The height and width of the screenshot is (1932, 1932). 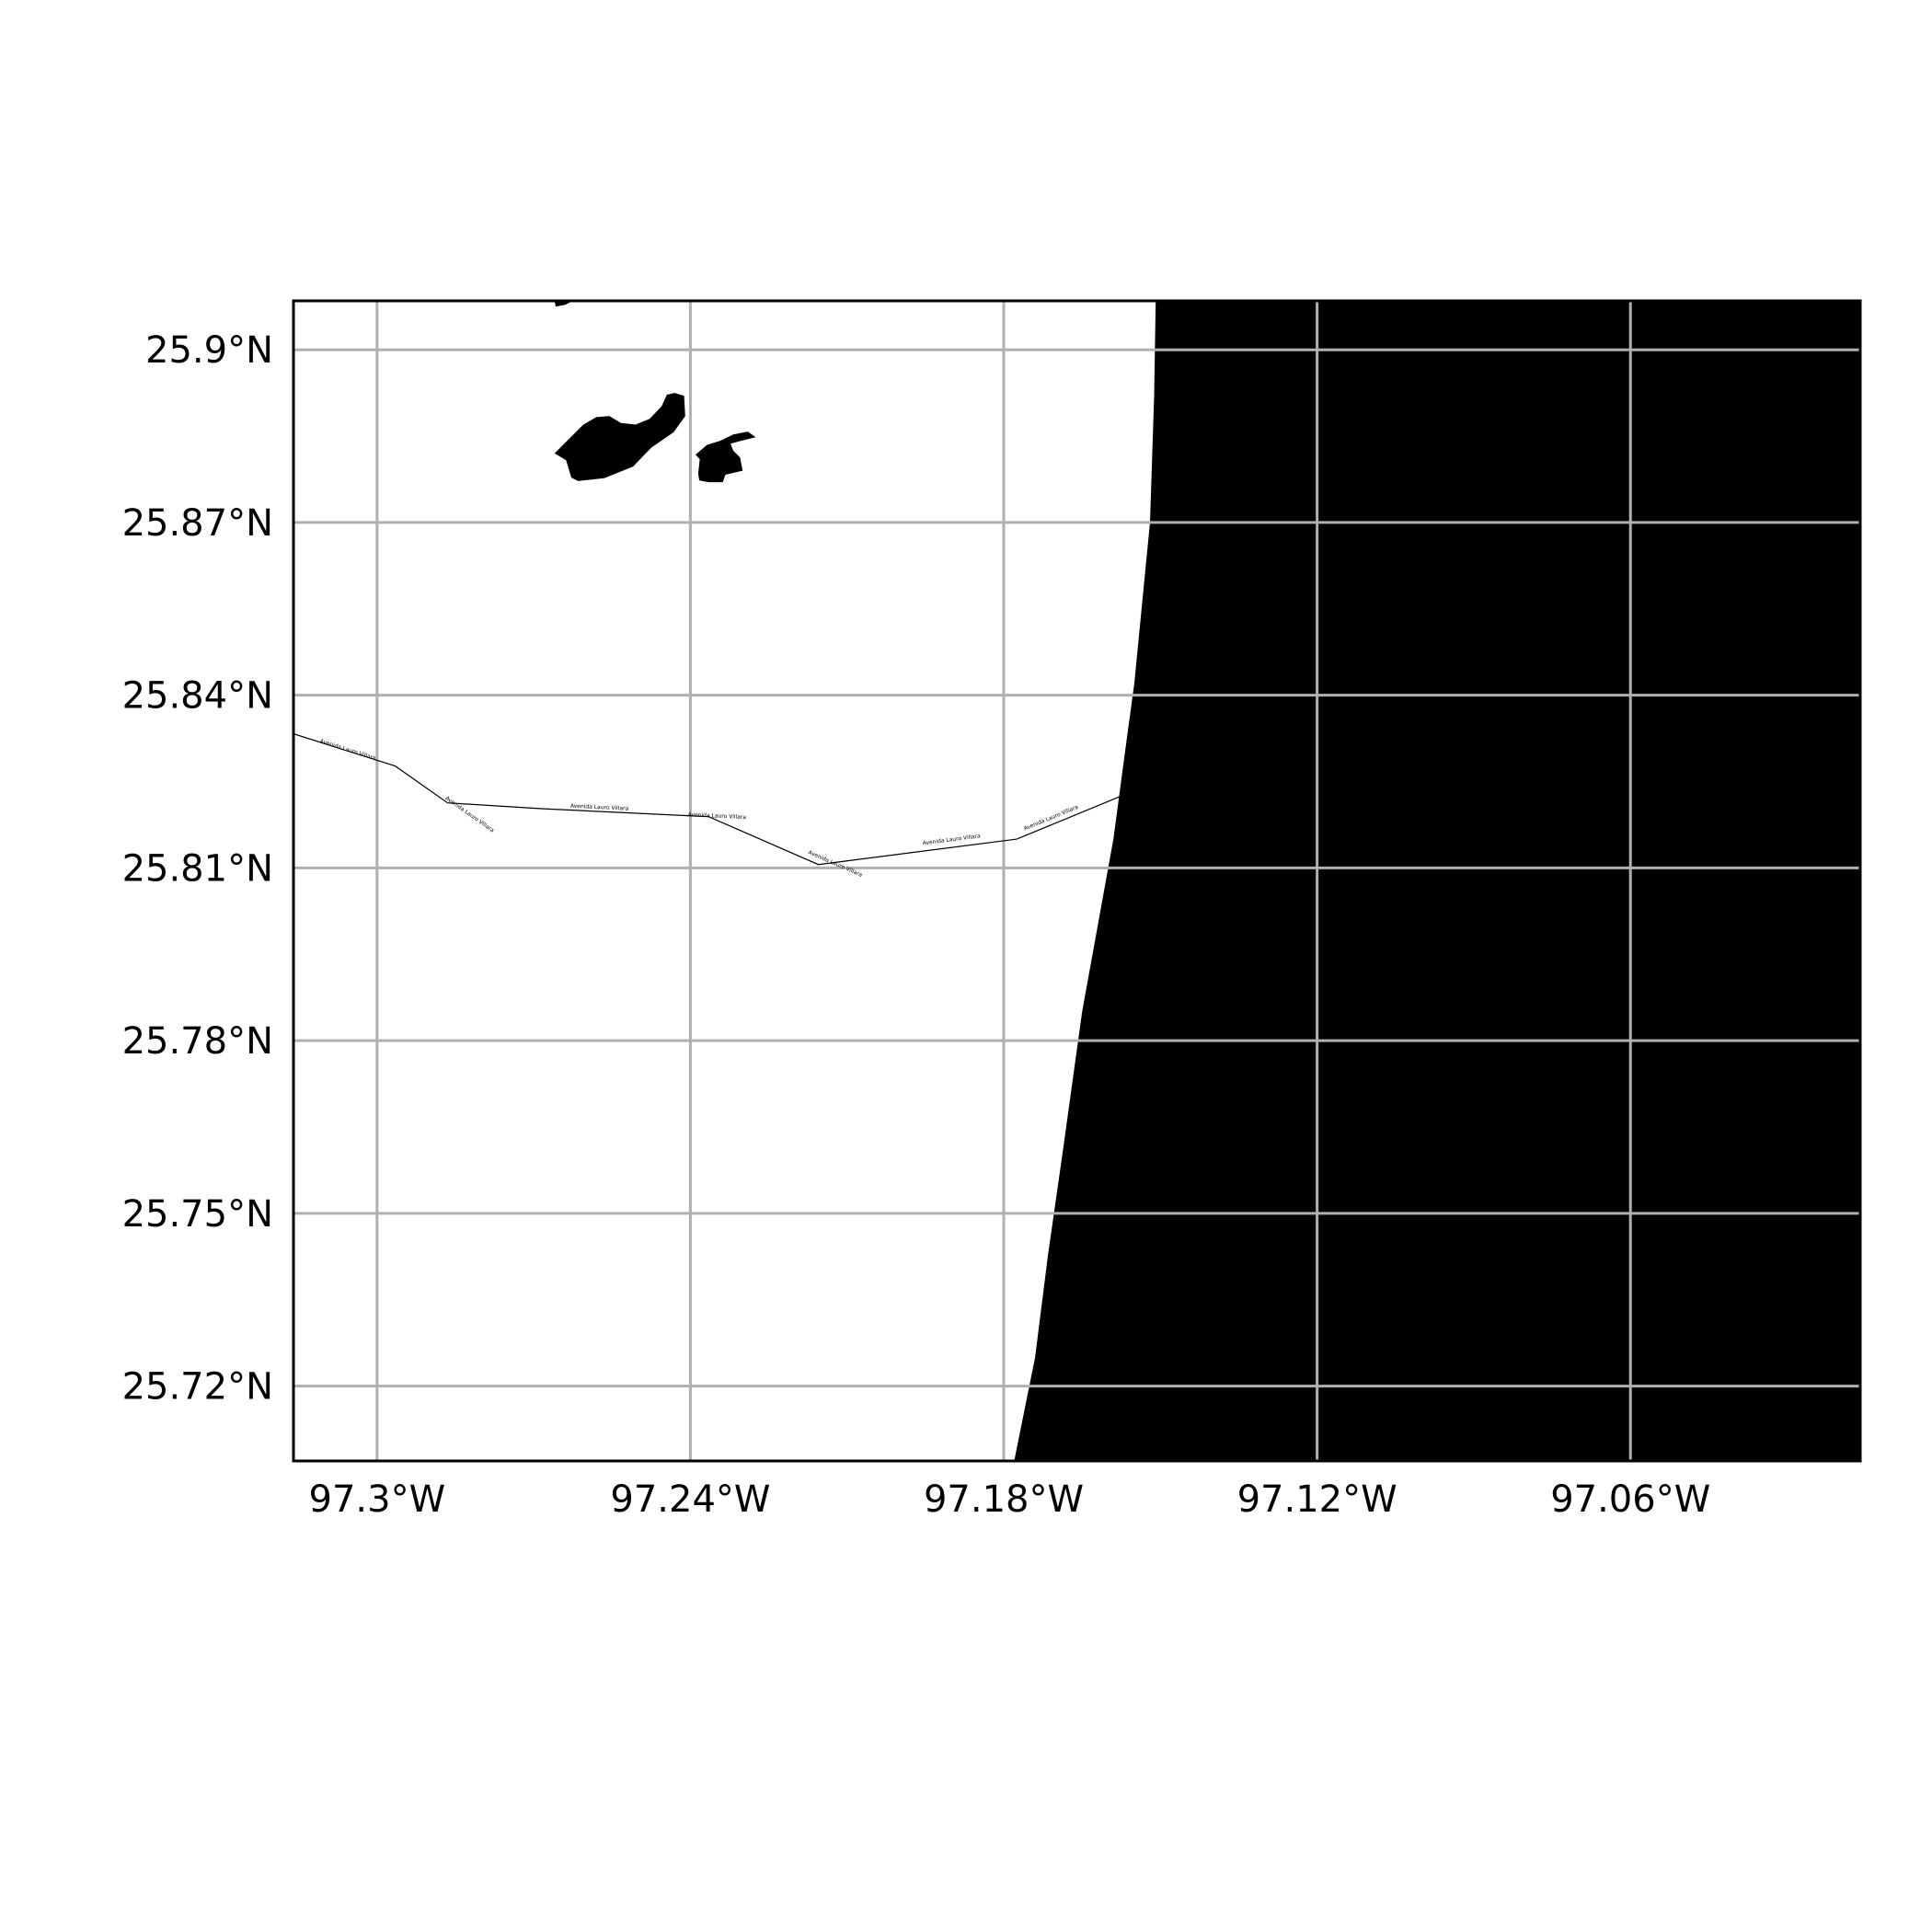 What do you see at coordinates (716, 816) in the screenshot?
I see `road-label-4: Avenida Lauro Villara` at bounding box center [716, 816].